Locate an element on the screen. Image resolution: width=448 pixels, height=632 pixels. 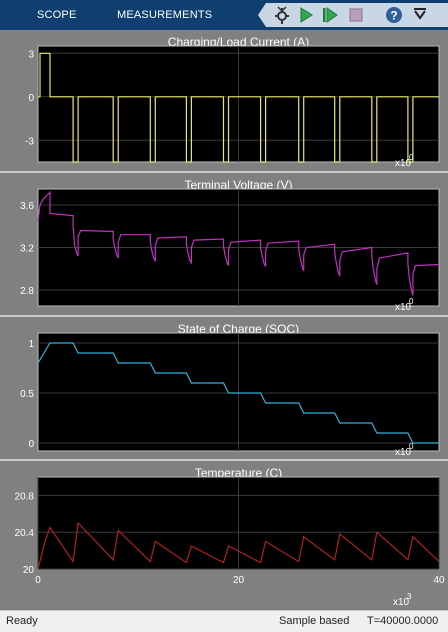
tab-measurements: MEASUREMENTS is located at coordinates (165, 15).